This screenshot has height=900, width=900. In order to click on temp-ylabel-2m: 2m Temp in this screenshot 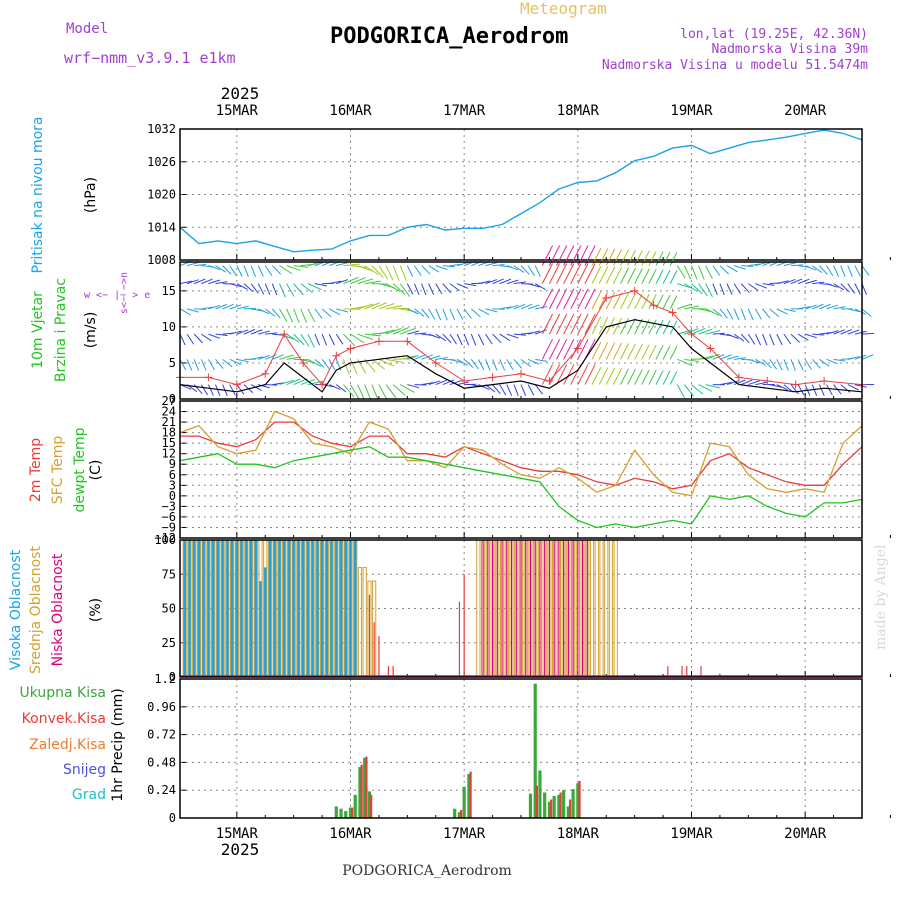, I will do `click(36, 470)`.